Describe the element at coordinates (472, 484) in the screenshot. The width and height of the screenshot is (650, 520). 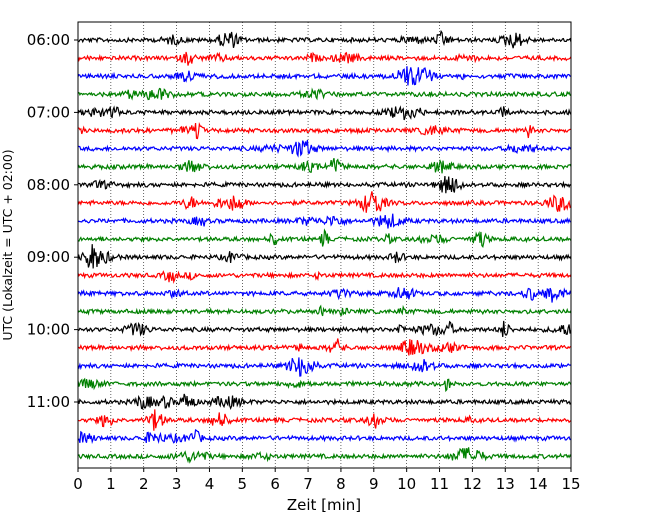
I see `x-tick-label-12: 12` at that location.